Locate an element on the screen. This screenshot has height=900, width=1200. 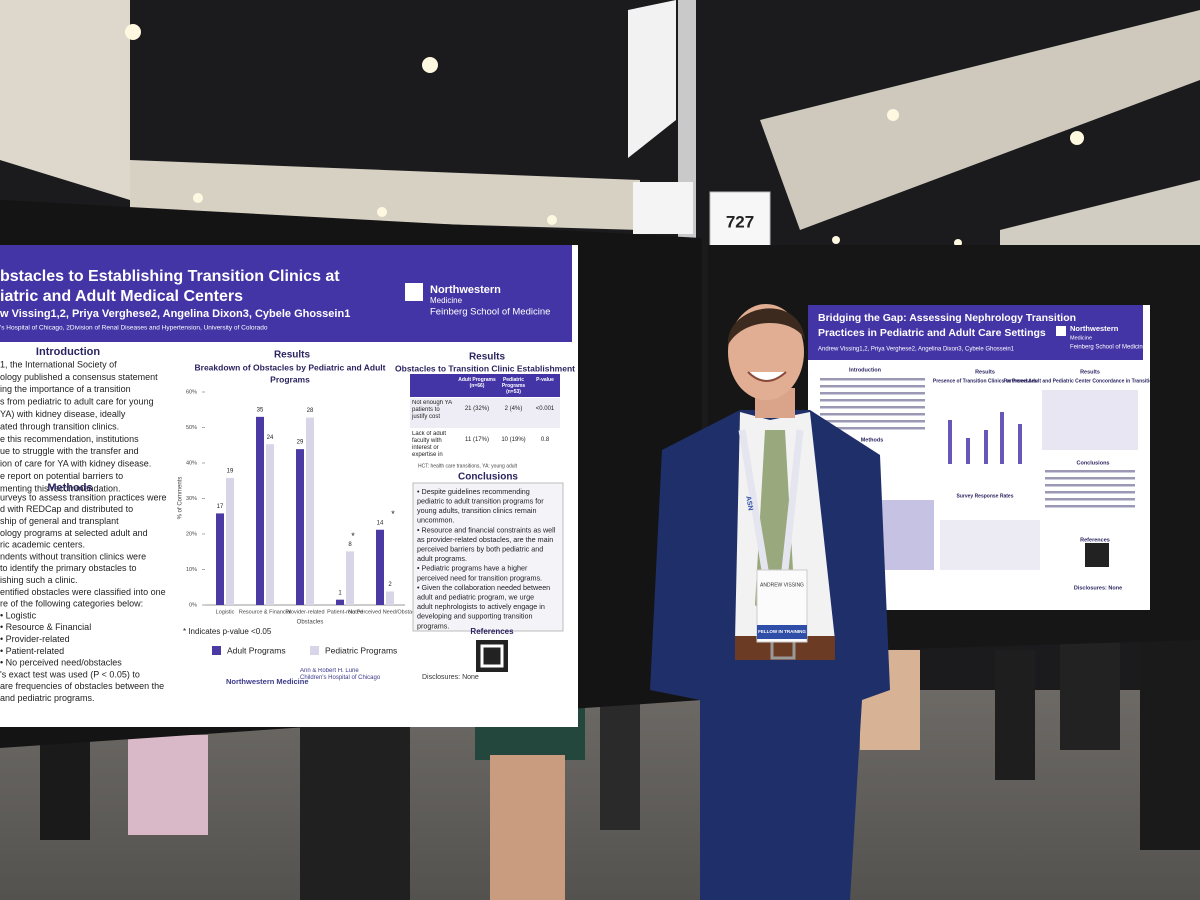
body-text: perceived need for transition programs. is located at coordinates (479, 577).